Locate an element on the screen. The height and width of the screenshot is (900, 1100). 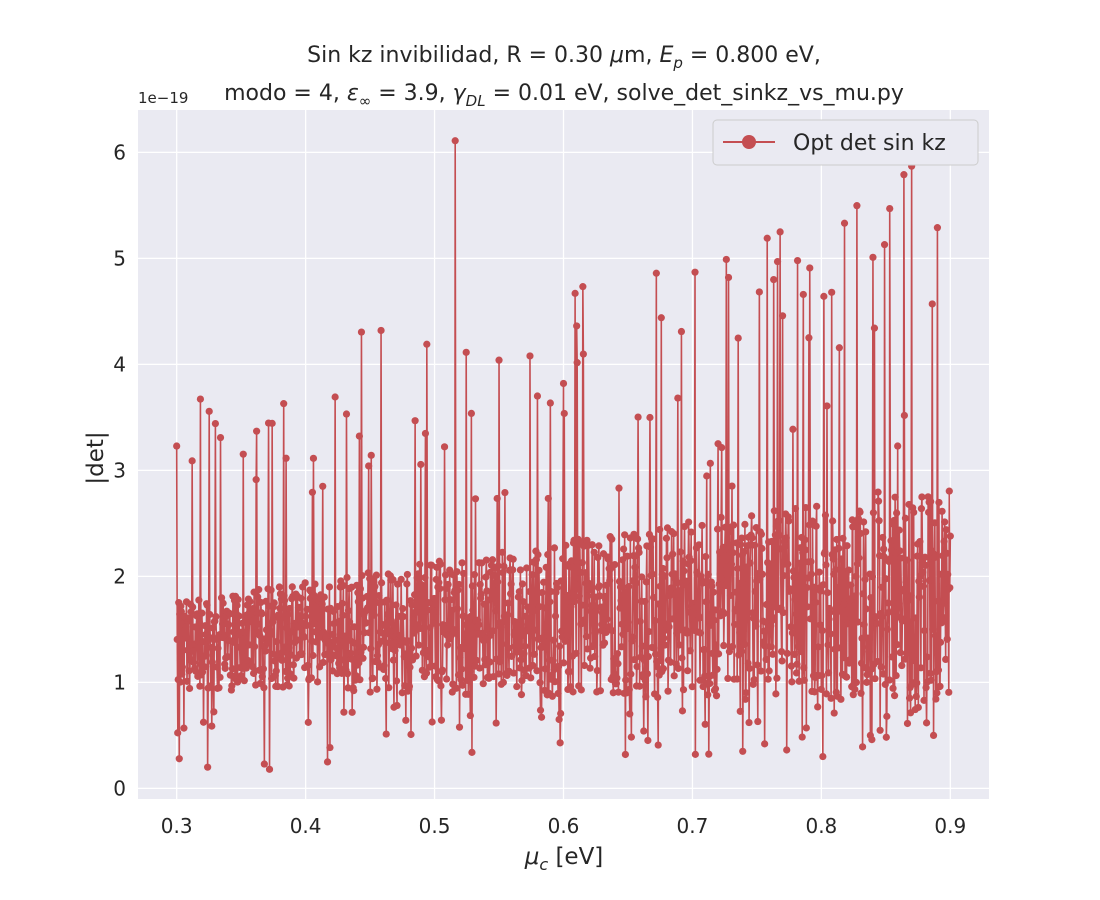
title-1-mu: μ is located at coordinates (616, 55).